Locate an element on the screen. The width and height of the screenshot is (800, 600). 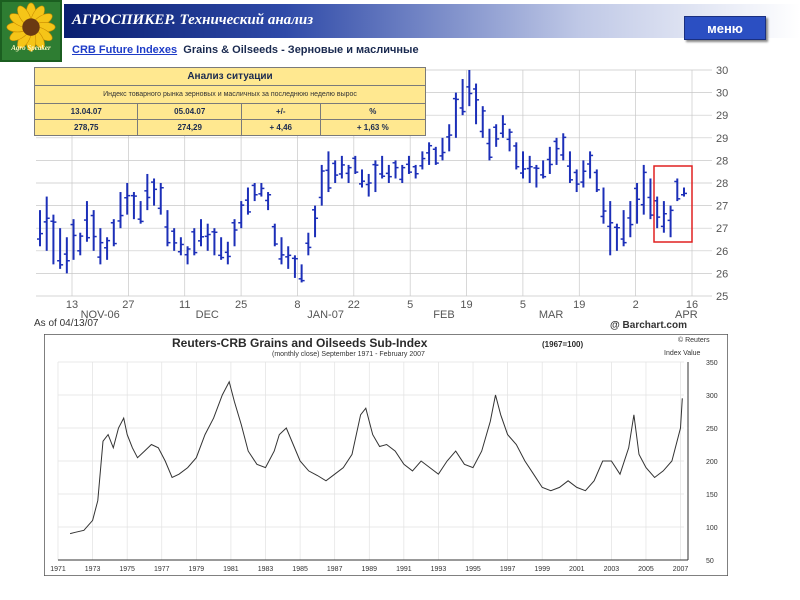
x-tick-label: 1971 is located at coordinates (58, 569).